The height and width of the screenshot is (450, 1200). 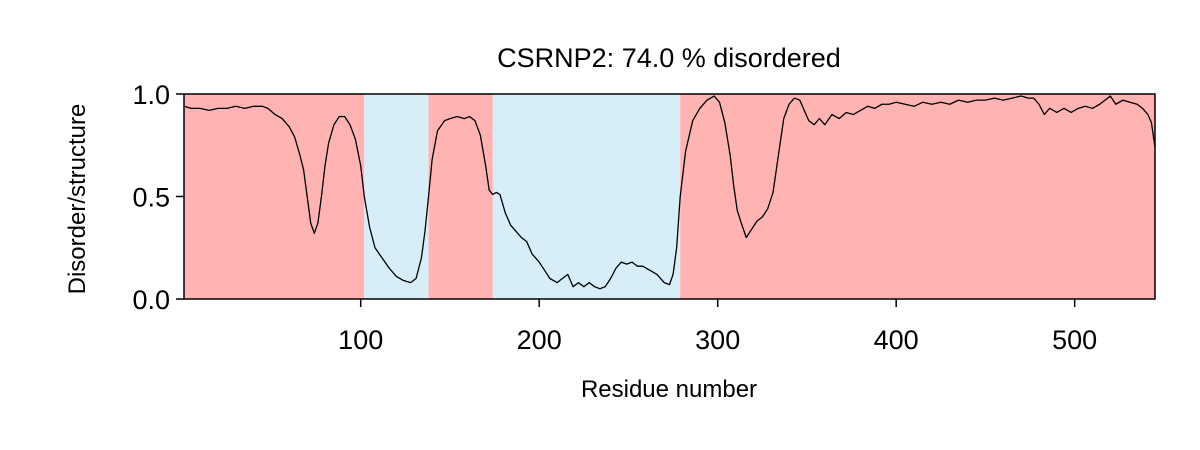 I want to click on y-axis: 0.0 0.5 1.0, so click(x=158, y=197).